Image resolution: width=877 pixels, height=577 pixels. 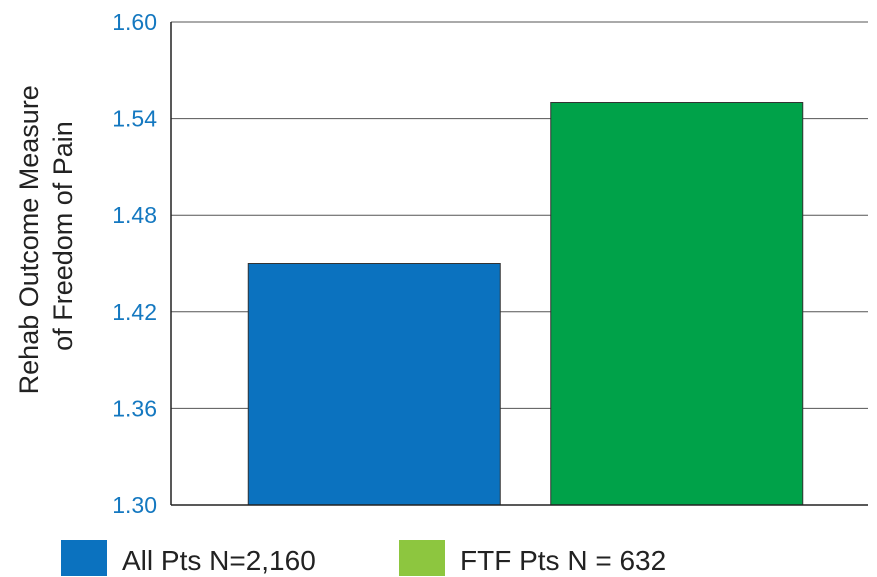 I want to click on bar-all-pts, so click(x=374, y=384).